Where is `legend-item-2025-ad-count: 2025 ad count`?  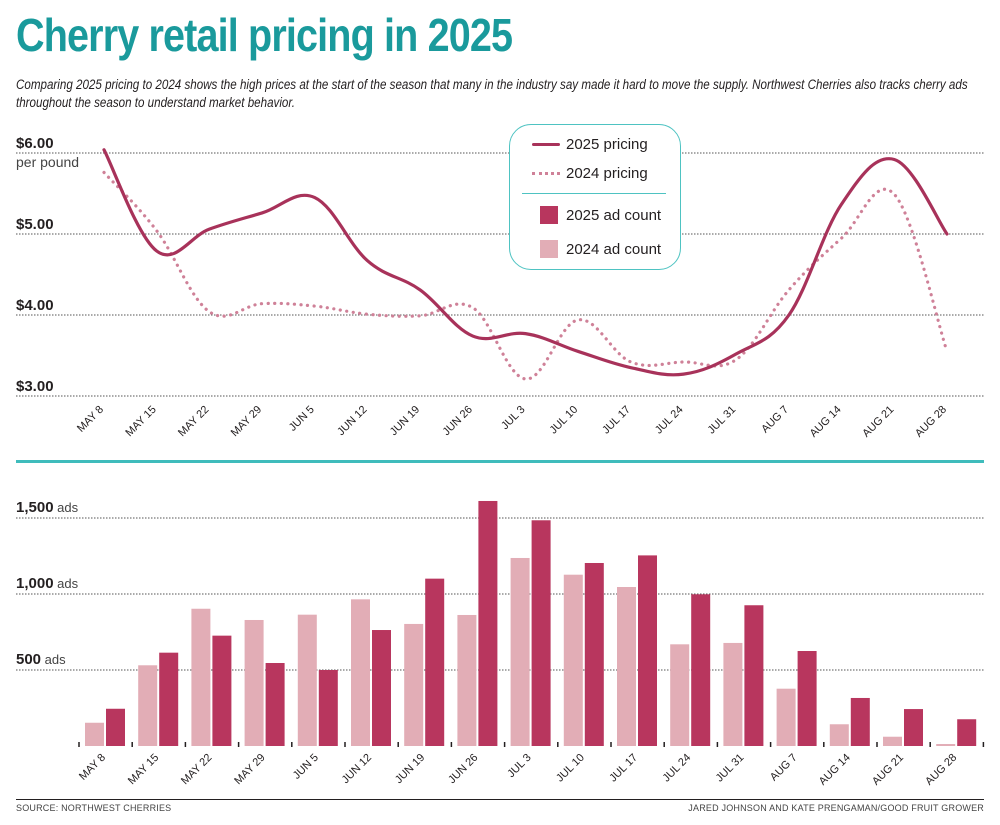 legend-item-2025-ad-count: 2025 ad count is located at coordinates (595, 215).